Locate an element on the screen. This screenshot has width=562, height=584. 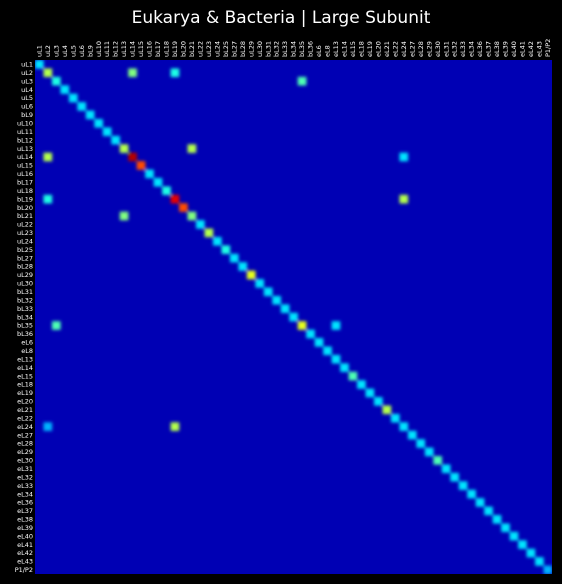
x-tick-label: eL27 is located at coordinates (412, 49).